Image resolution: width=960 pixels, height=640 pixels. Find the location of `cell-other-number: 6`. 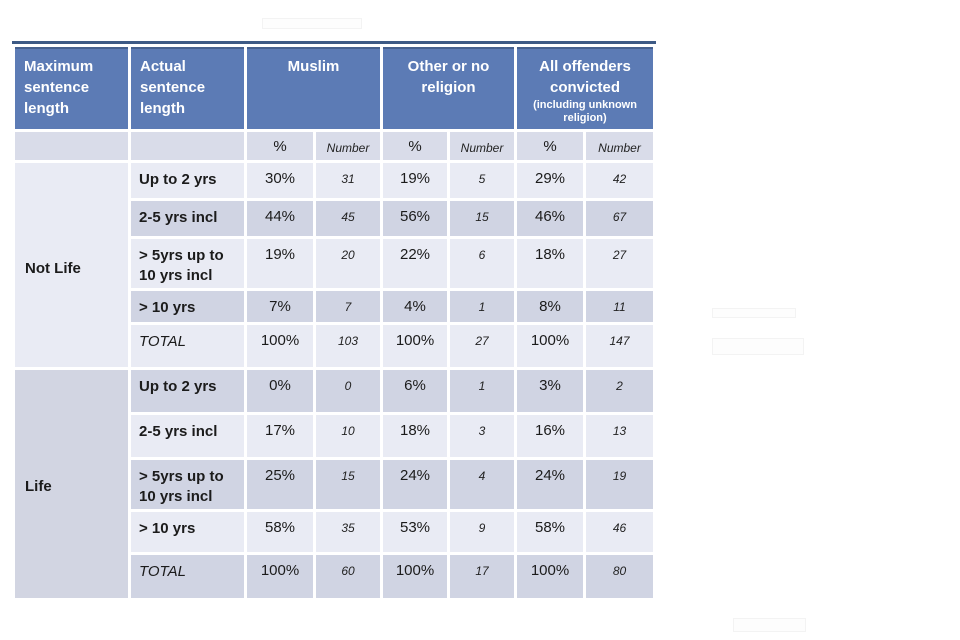

cell-other-number: 6 is located at coordinates (482, 263).